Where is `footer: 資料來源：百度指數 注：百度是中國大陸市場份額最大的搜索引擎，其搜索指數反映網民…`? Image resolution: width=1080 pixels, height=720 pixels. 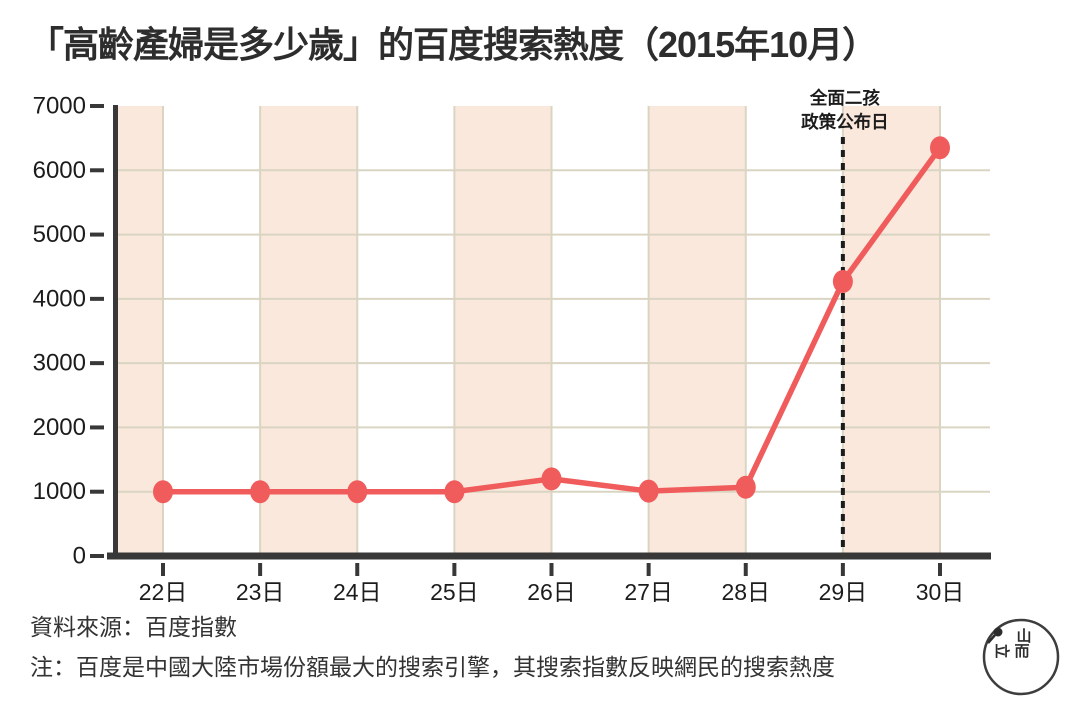 footer: 資料來源：百度指數 注：百度是中國大陸市場份額最大的搜索引擎，其搜索指數反映網民… is located at coordinates (432, 647).